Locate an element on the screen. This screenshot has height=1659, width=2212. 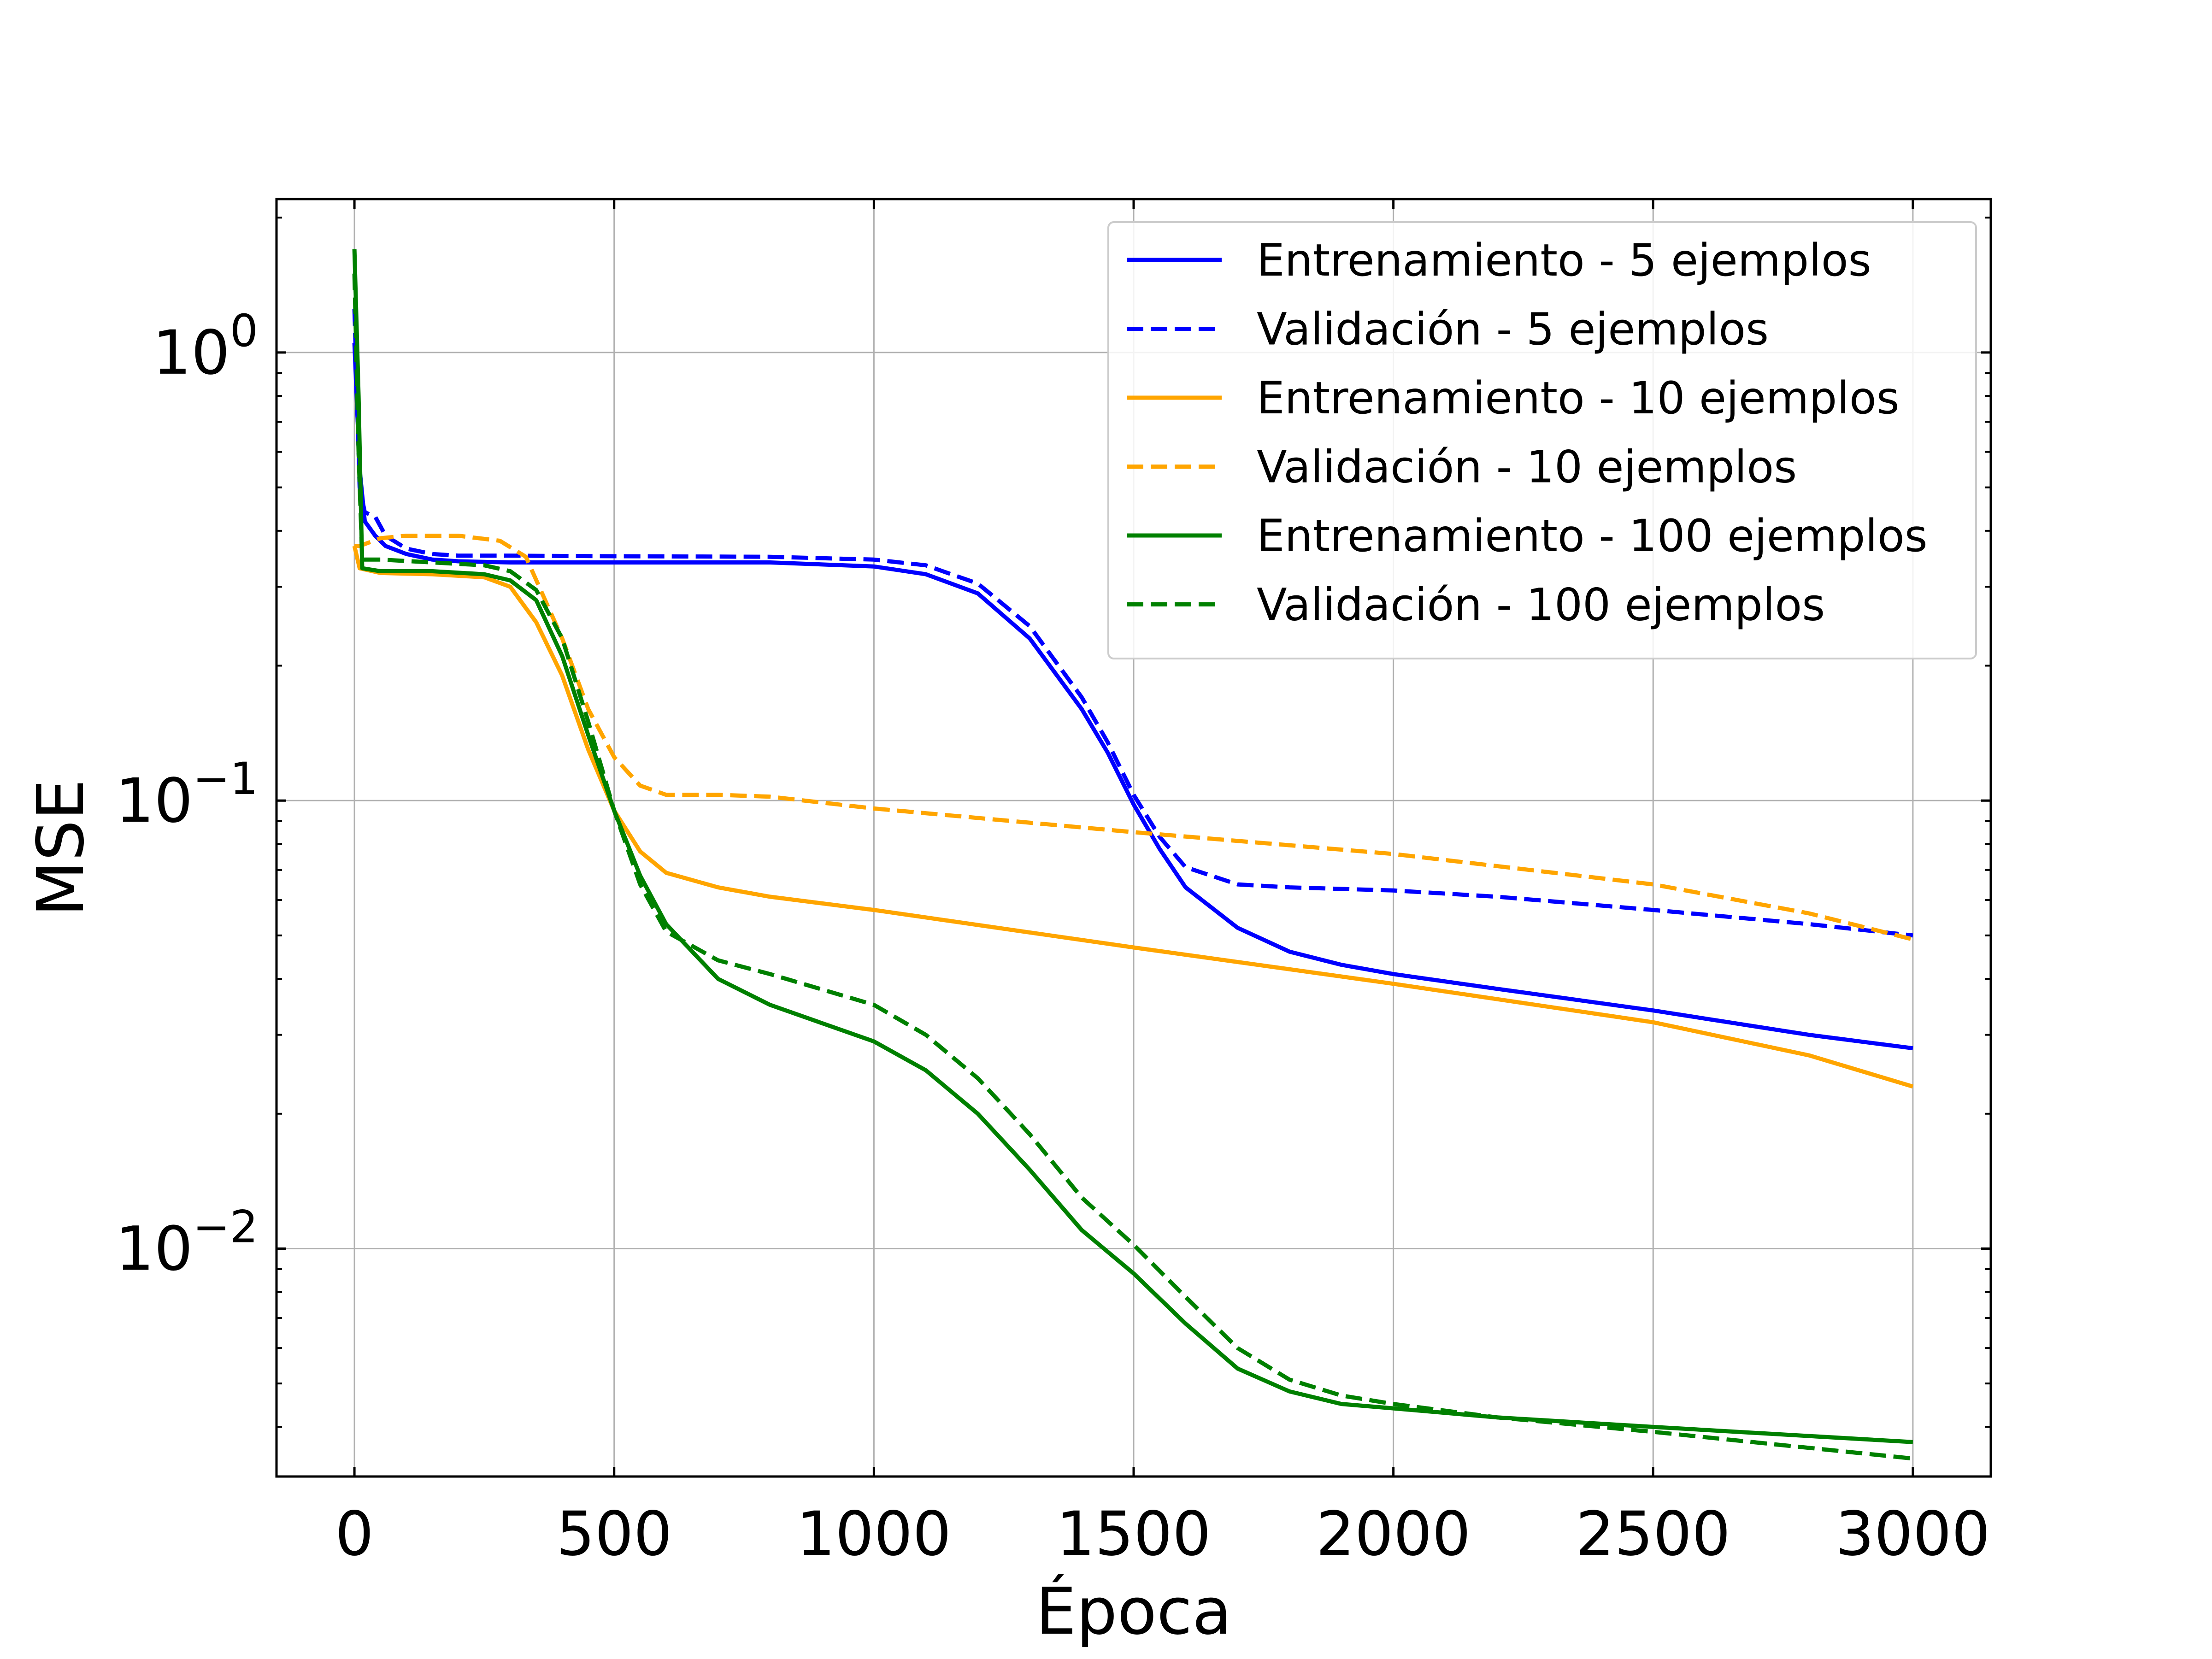
legend-label: Entrenamiento - 100 ejemplos is located at coordinates (1592, 536).